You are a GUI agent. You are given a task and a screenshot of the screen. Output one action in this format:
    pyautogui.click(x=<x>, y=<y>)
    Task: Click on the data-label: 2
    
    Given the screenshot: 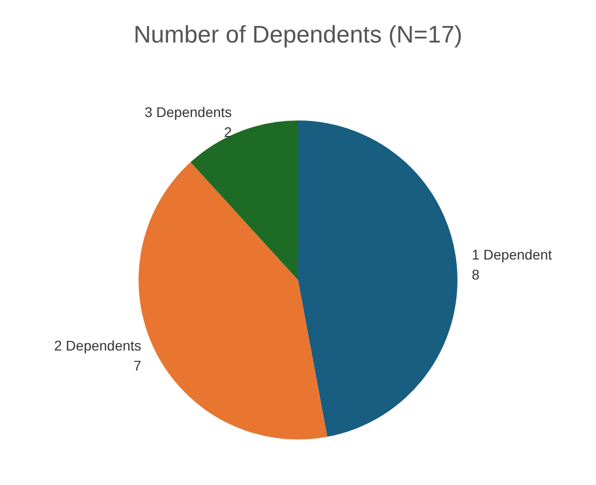 What is the action you would take?
    pyautogui.click(x=228, y=132)
    